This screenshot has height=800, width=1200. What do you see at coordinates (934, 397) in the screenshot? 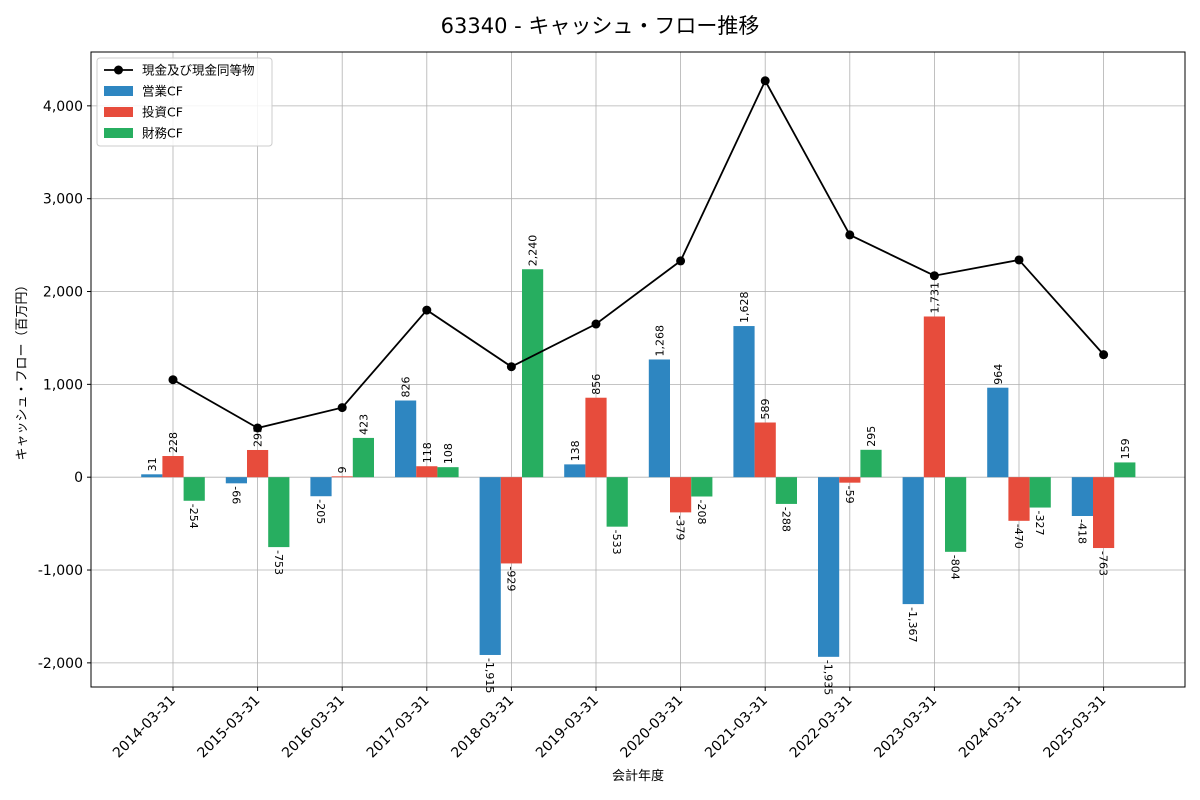
I see `bar-投資CF-2023-03-31` at bounding box center [934, 397].